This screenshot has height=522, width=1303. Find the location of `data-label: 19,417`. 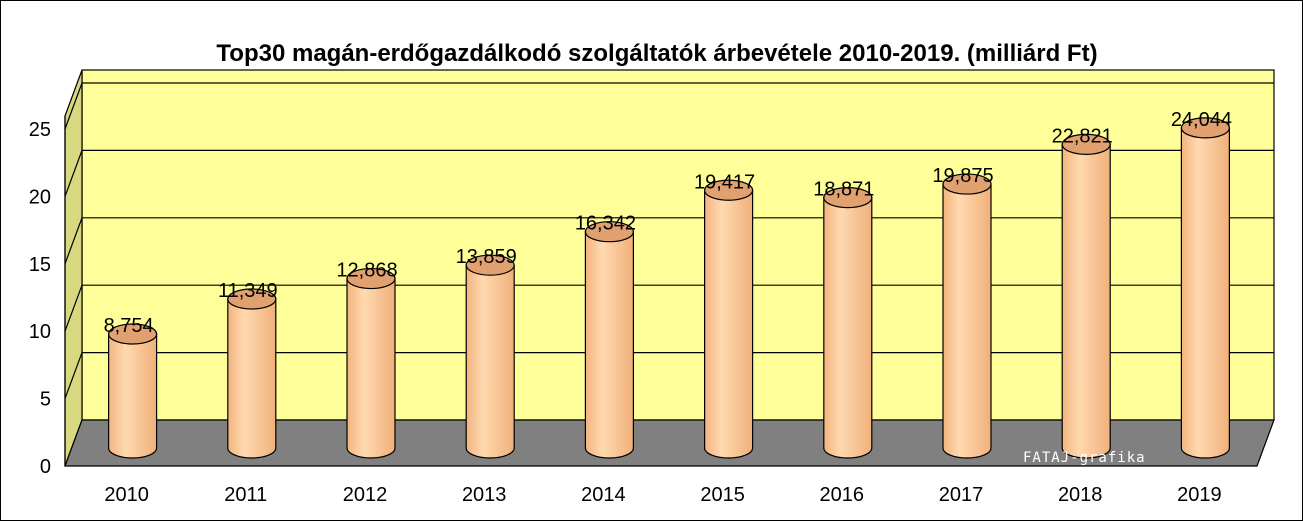

data-label: 19,417 is located at coordinates (724, 182).